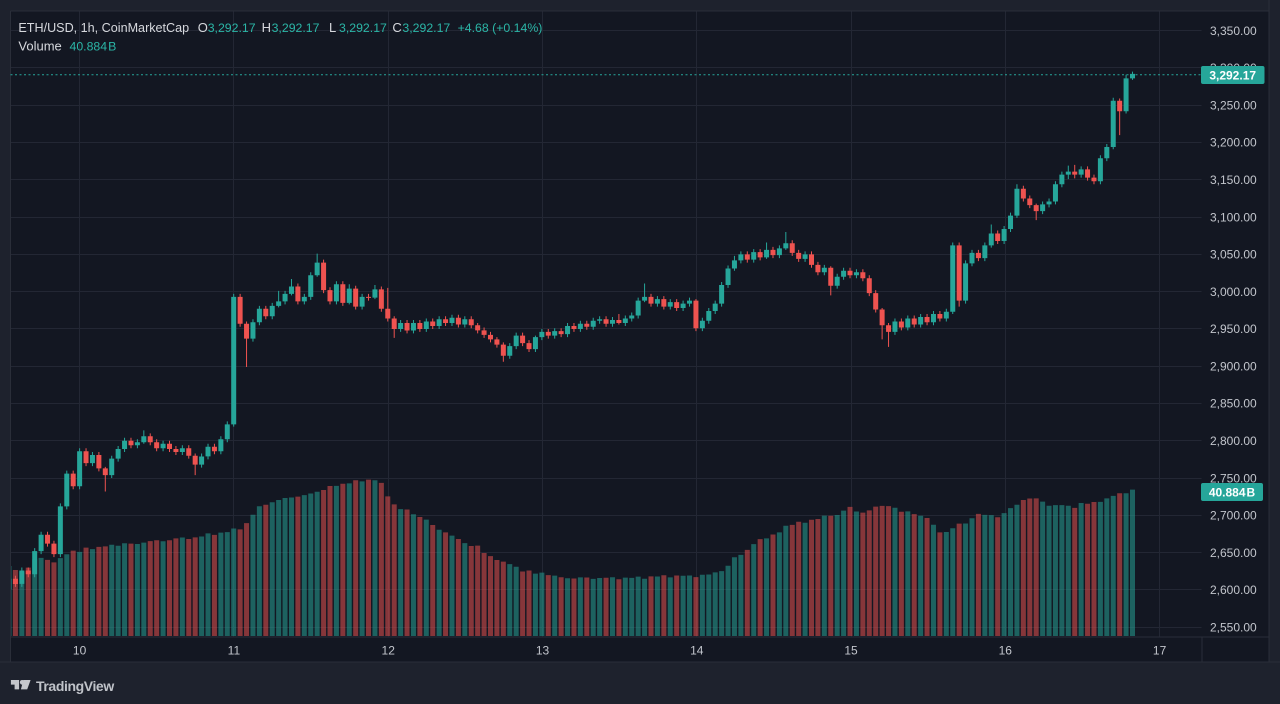  Describe the element at coordinates (1233, 329) in the screenshot. I see `svg-text: 2,950.00` at that location.